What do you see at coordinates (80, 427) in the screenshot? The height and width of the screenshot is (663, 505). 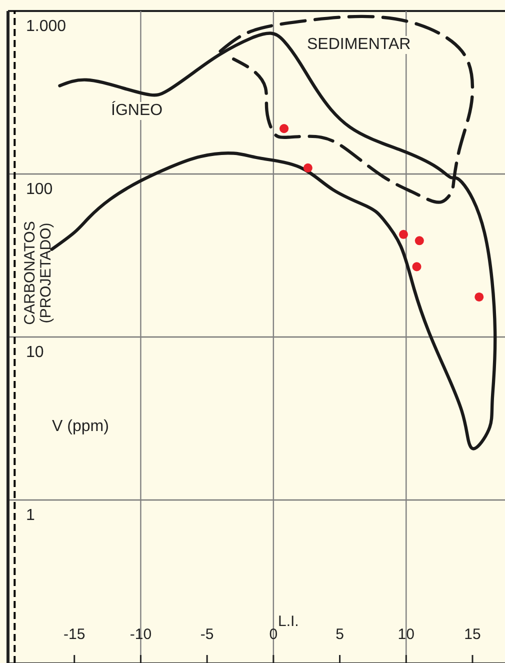 I see `y-axis-title: V (ppm)` at bounding box center [80, 427].